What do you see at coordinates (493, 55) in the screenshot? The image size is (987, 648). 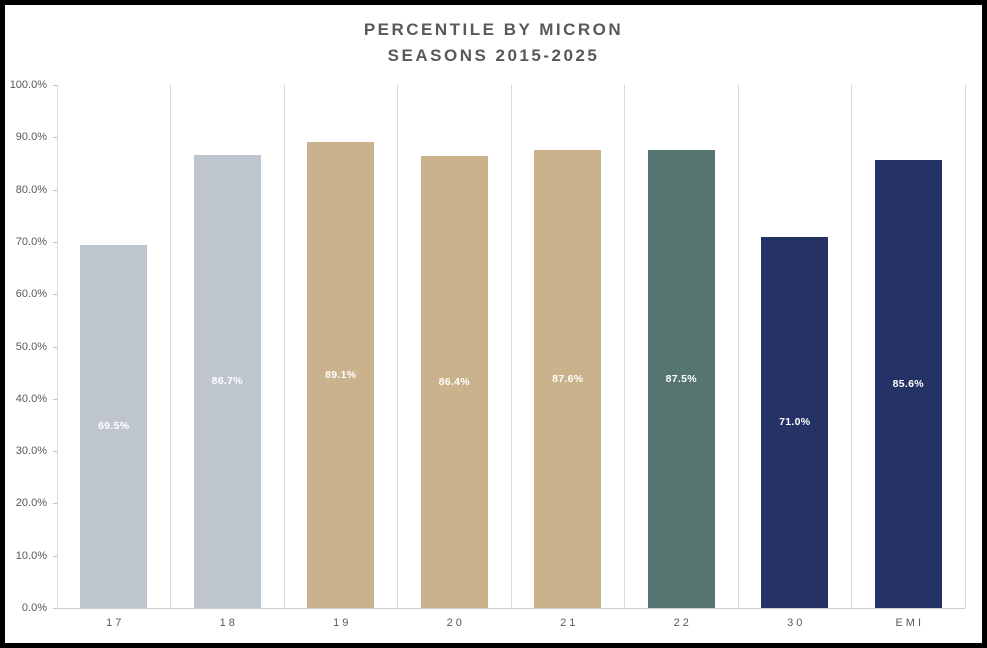 I see `chart-title-line2: SEASONS 2015-2025` at bounding box center [493, 55].